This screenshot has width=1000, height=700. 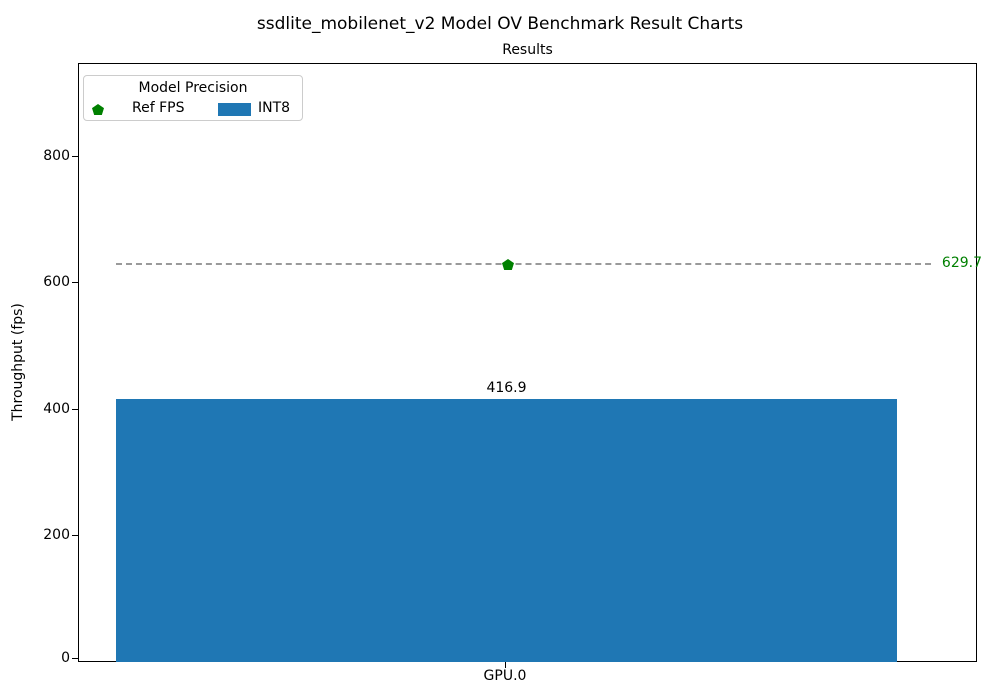 What do you see at coordinates (234, 109) in the screenshot?
I see `bar-swatch-icon` at bounding box center [234, 109].